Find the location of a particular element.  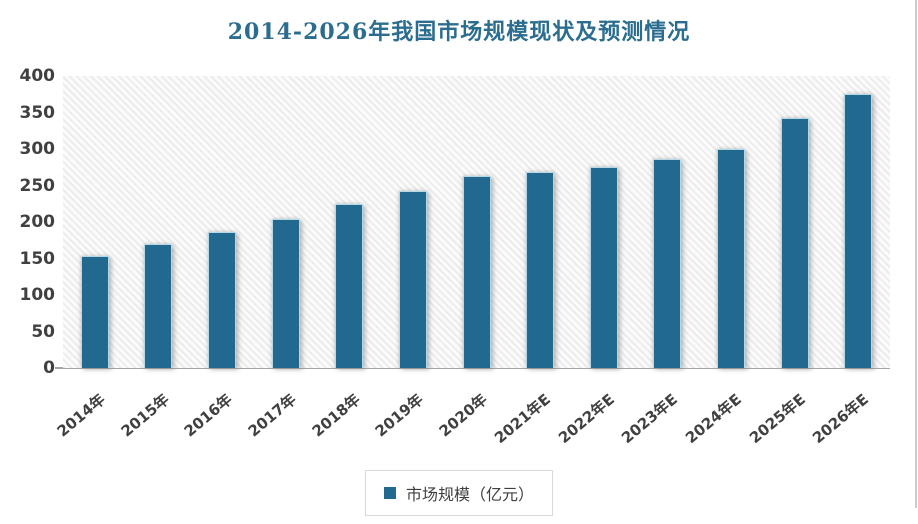

legend: 市场规模（亿元） is located at coordinates (459, 493).